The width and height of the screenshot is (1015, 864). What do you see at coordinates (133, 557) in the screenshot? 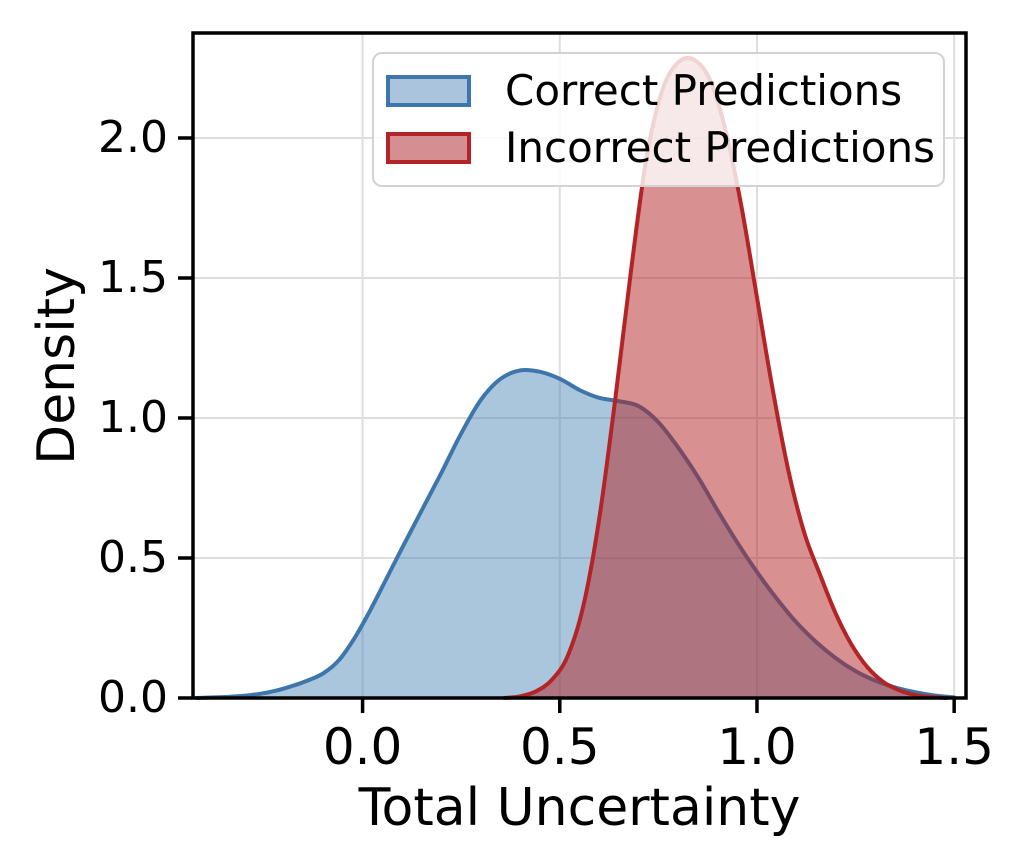
I see `y-tick-label: 0.5` at bounding box center [133, 557].